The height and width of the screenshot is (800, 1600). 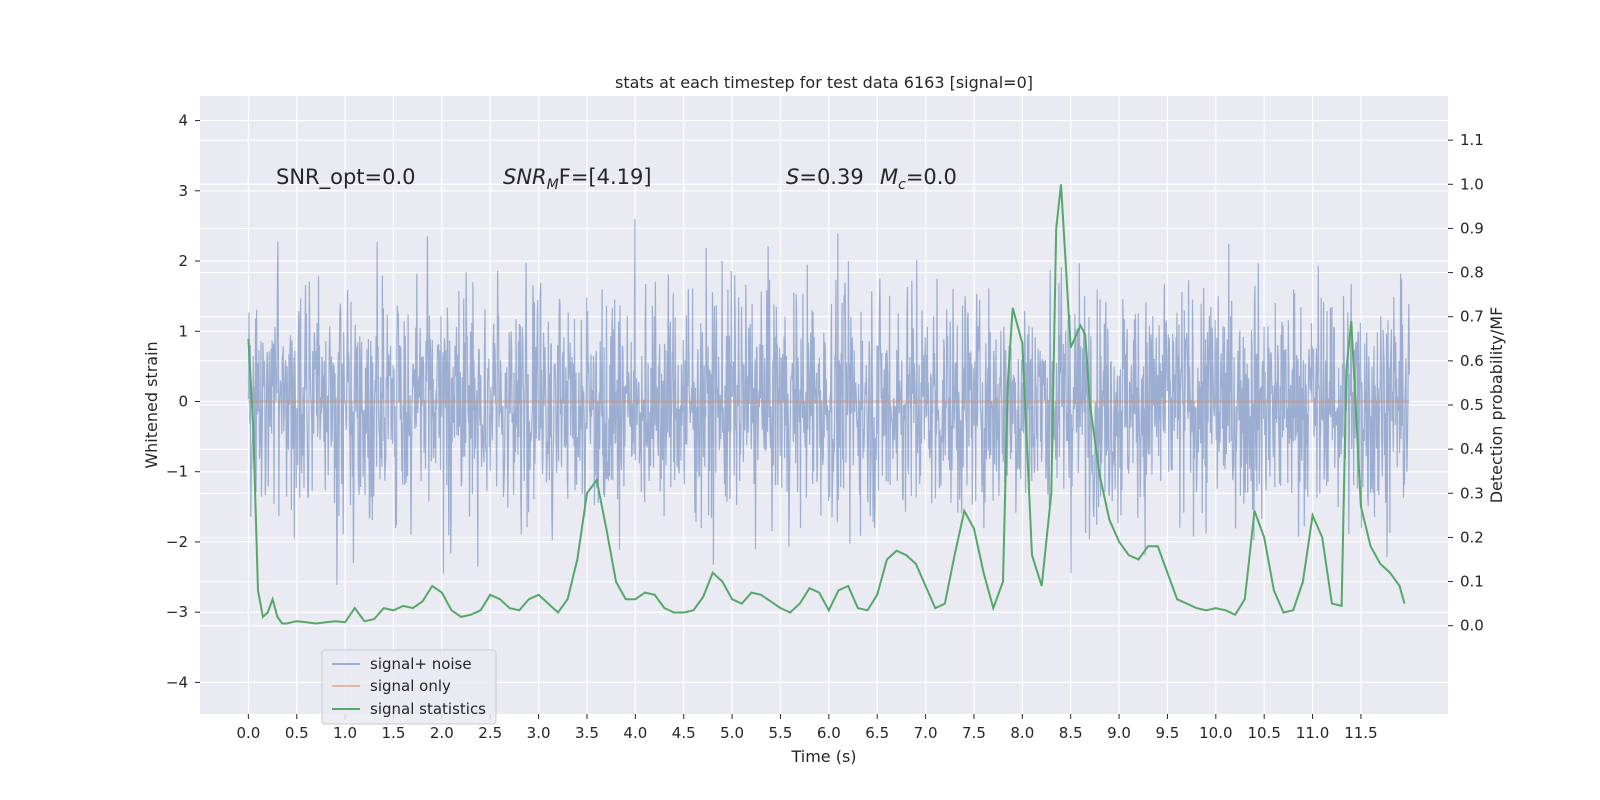 I want to click on x-tick-label: 0.5, so click(x=297, y=733).